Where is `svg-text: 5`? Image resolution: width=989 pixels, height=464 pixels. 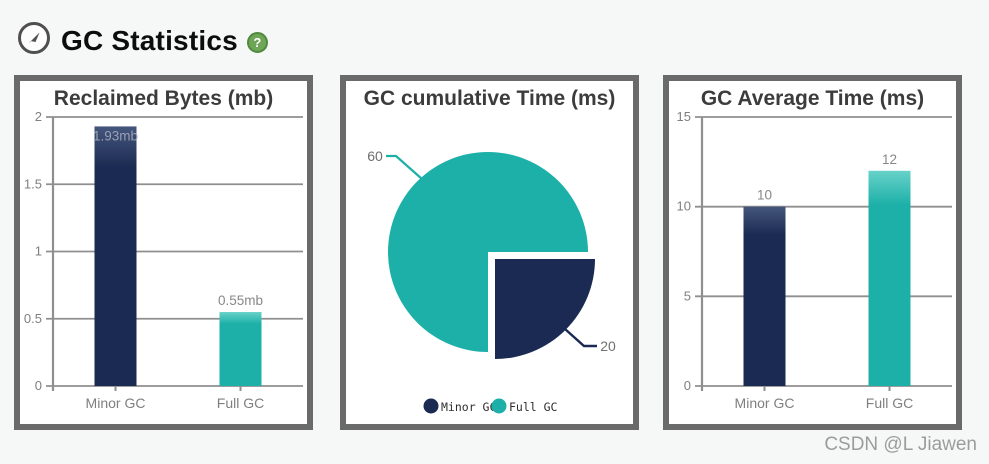
svg-text: 5 is located at coordinates (687, 295).